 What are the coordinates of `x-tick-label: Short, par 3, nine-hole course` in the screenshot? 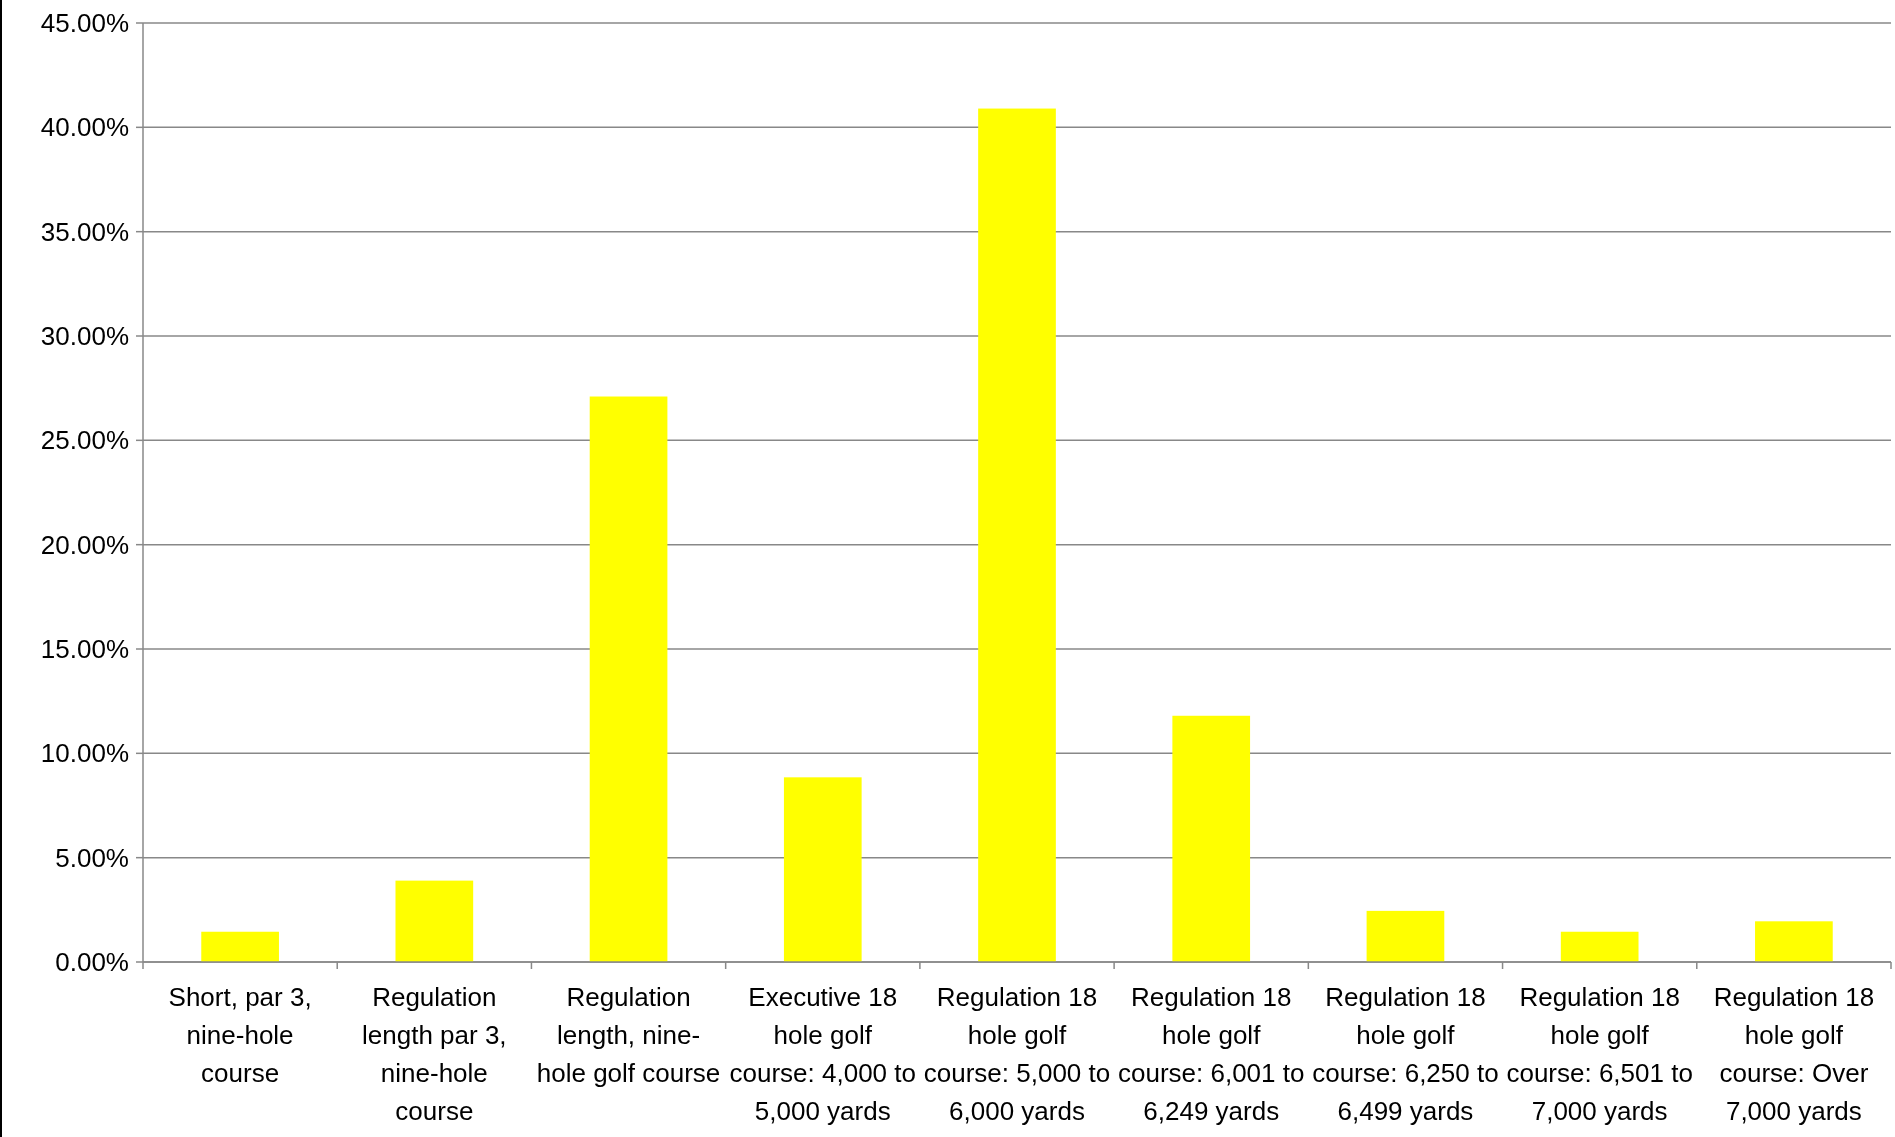 It's located at (240, 1035).